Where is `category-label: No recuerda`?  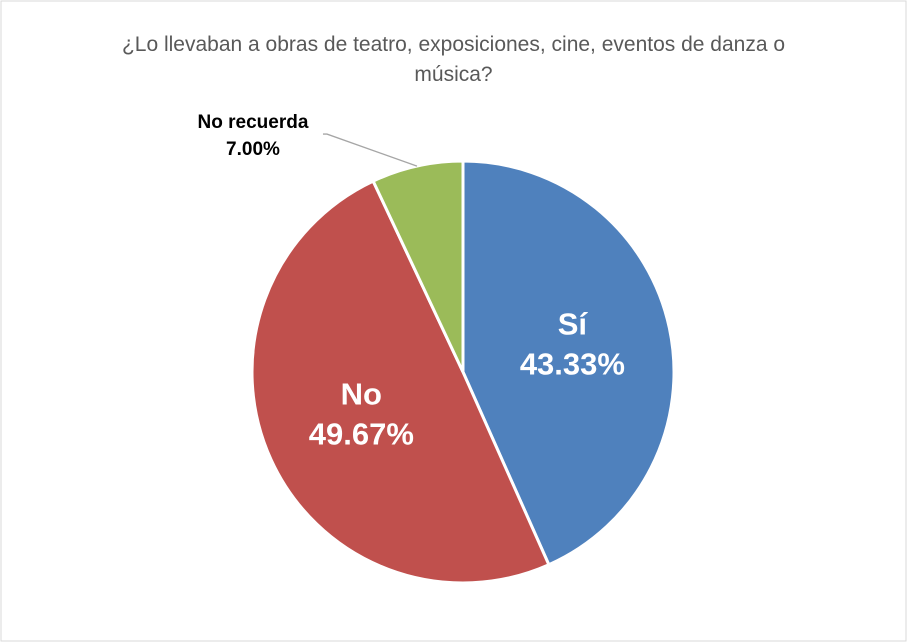
category-label: No recuerda is located at coordinates (253, 122).